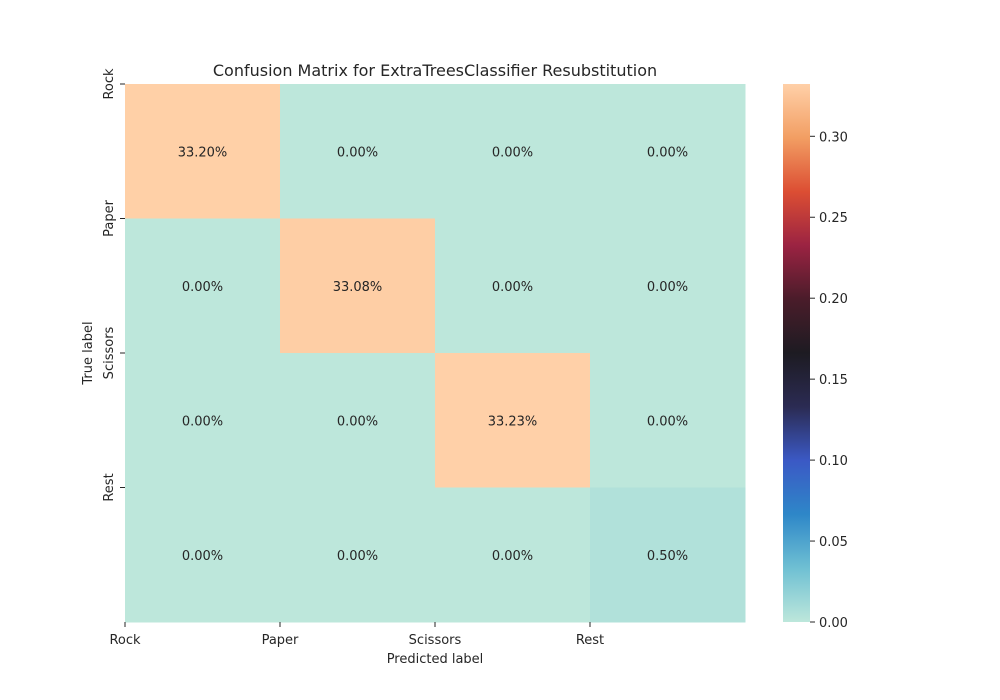 The height and width of the screenshot is (700, 1000). I want to click on x-axis-label: Predicted label, so click(435, 659).